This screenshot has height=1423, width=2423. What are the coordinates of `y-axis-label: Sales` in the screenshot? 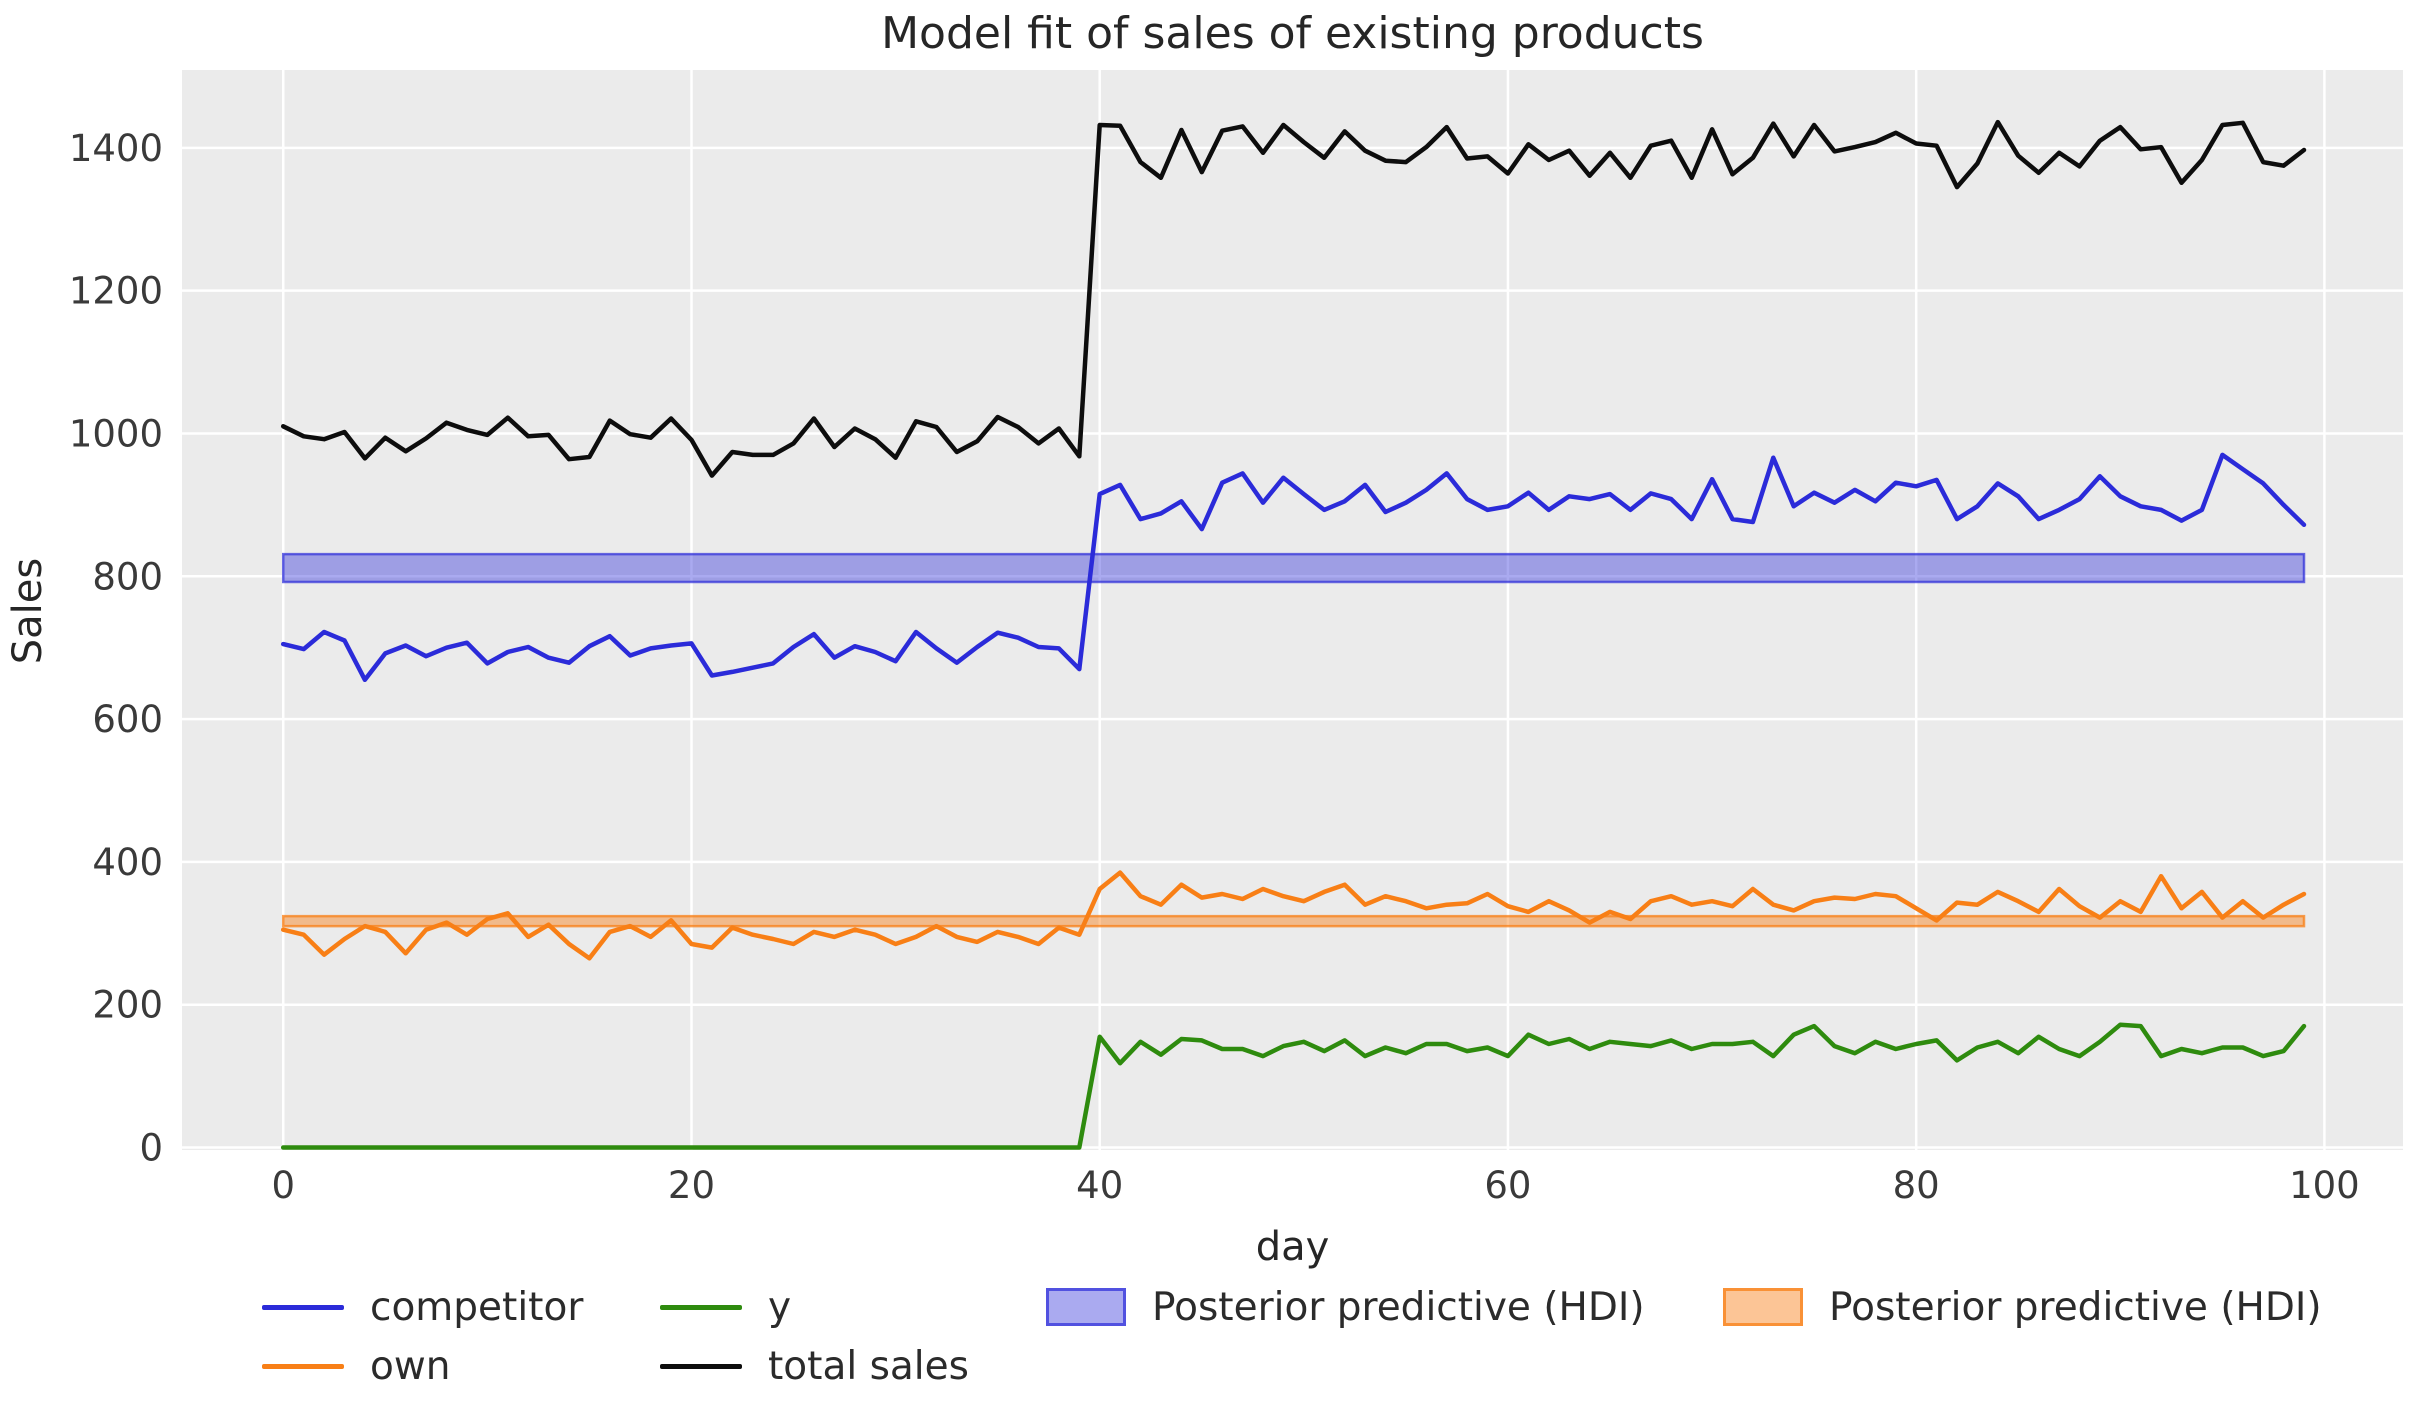 It's located at (28, 611).